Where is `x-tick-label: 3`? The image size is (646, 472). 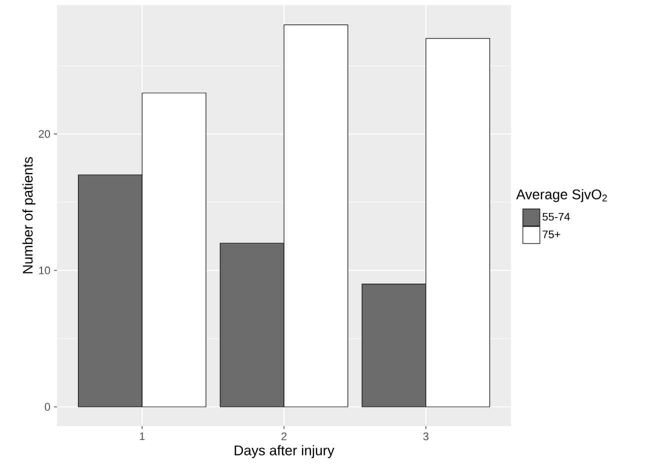
x-tick-label: 3 is located at coordinates (425, 436).